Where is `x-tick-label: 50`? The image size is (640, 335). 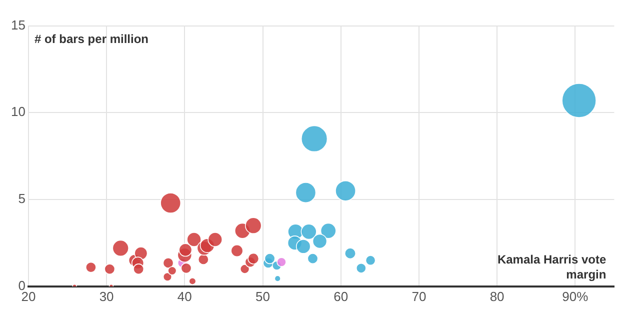 x-tick-label: 50 is located at coordinates (263, 296).